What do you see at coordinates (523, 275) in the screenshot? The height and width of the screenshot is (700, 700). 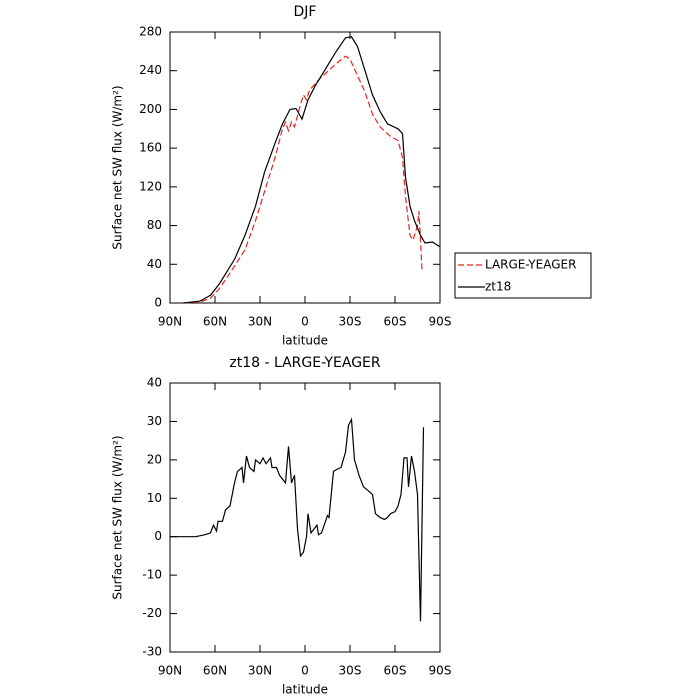 I see `legend-box` at bounding box center [523, 275].